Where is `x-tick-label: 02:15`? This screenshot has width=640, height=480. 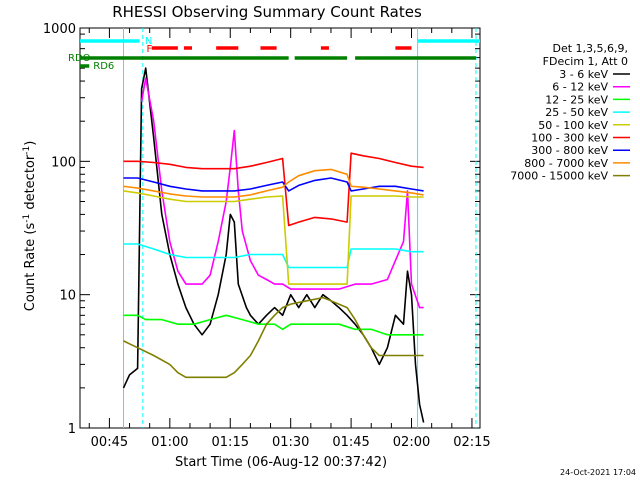 x-tick-label: 02:15 is located at coordinates (471, 442).